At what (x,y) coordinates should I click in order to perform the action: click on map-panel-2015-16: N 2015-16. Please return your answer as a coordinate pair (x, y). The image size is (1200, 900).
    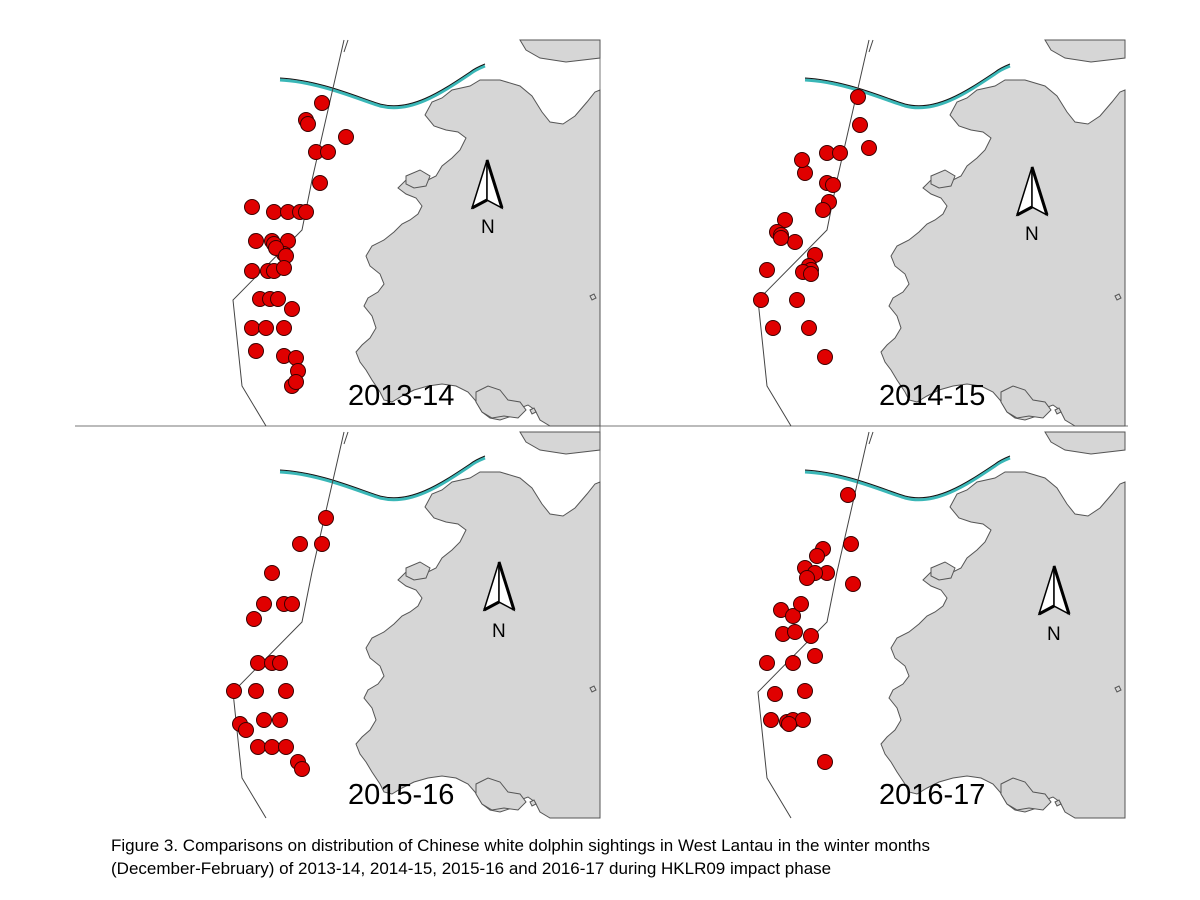
    Looking at the image, I should click on (414, 625).